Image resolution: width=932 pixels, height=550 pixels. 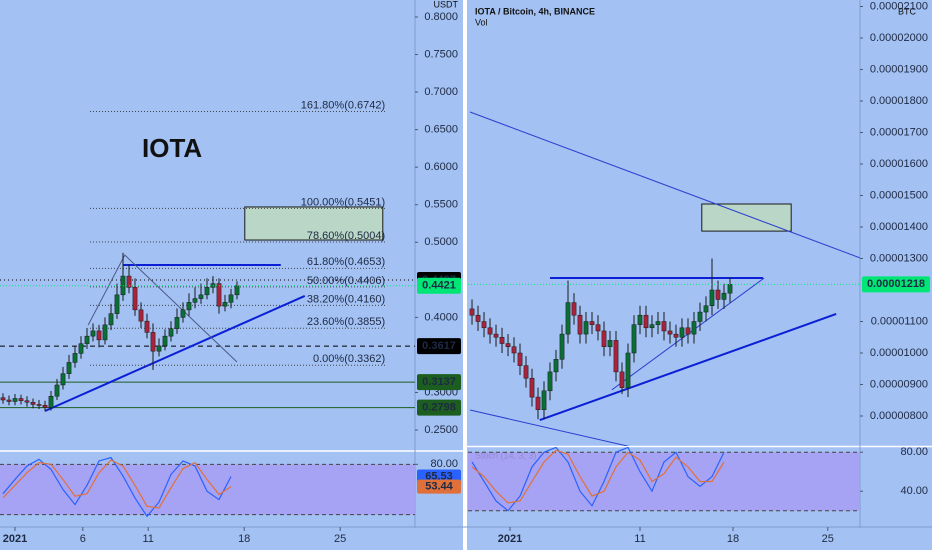 I want to click on y-tick-label: 80.00, so click(x=914, y=452).